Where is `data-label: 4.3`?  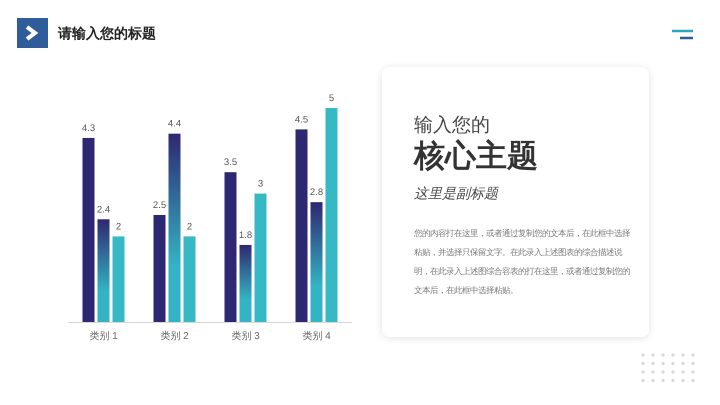 data-label: 4.3 is located at coordinates (89, 128).